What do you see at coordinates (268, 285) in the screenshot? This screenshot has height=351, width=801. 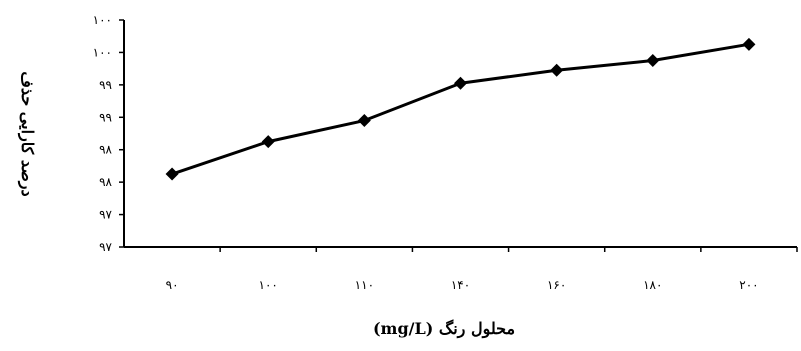 I see `x-tick-label: ۱۰۰` at bounding box center [268, 285].